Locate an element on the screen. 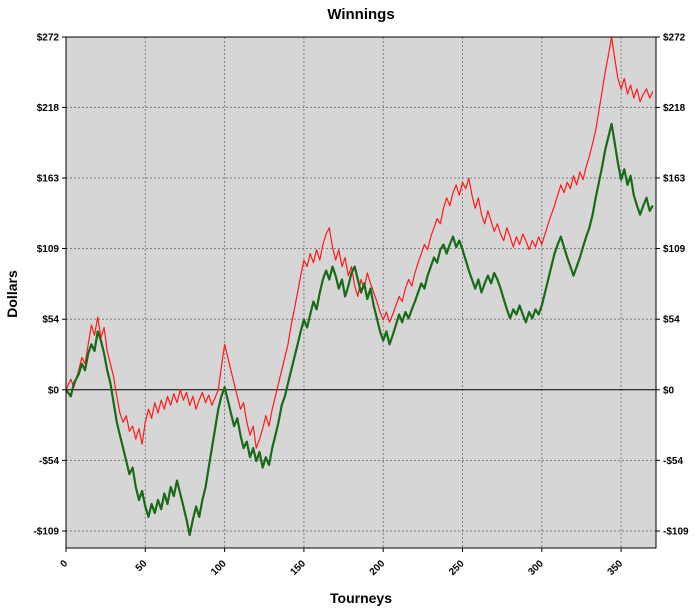 The image size is (700, 614). y-tick-label-left: $109 is located at coordinates (48, 249).